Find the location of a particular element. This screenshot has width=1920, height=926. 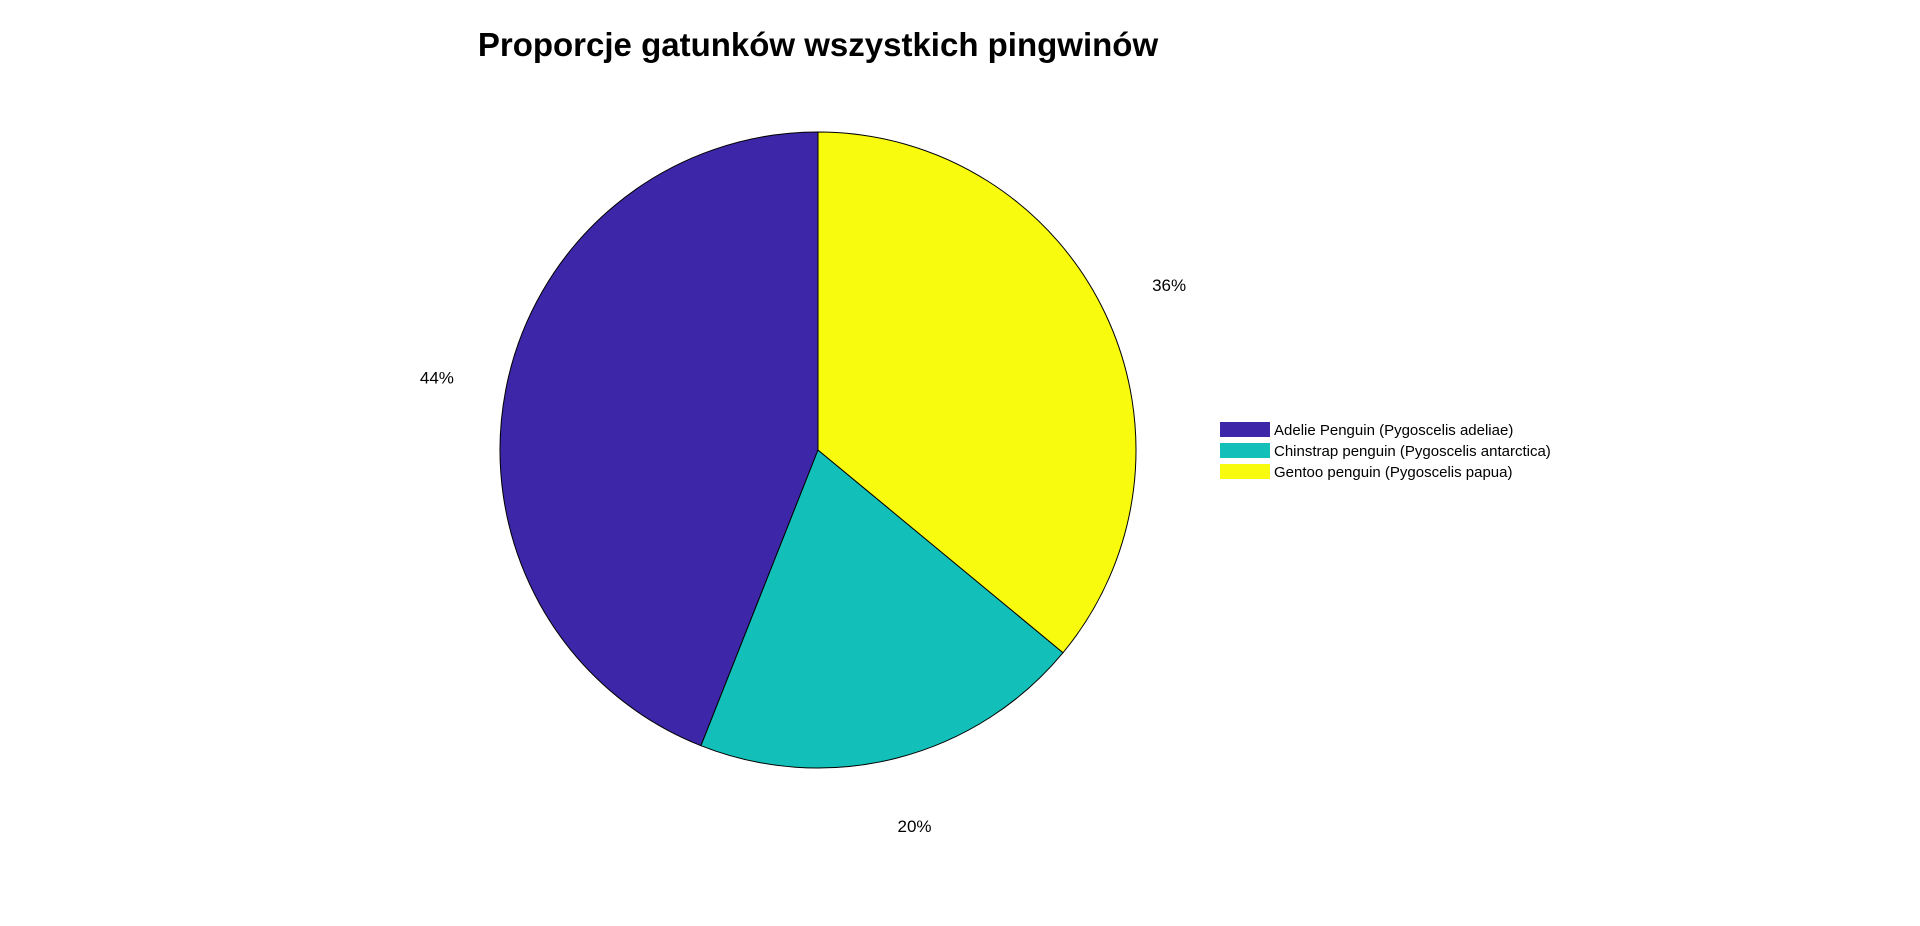

slice-label-2: 20% is located at coordinates (914, 826).